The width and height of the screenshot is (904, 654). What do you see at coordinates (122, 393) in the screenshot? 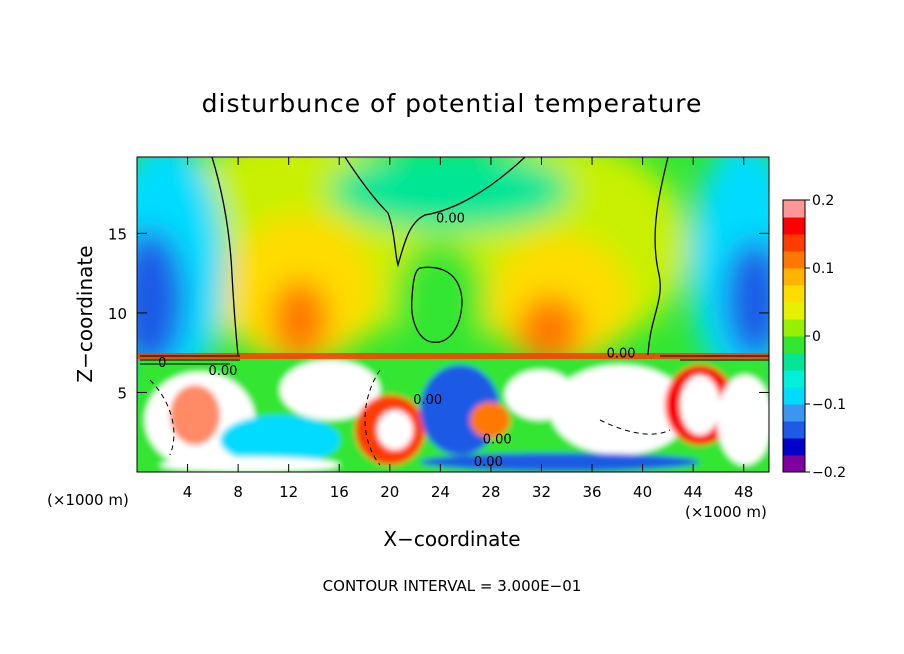
I see `y-tick-label: 5` at bounding box center [122, 393].